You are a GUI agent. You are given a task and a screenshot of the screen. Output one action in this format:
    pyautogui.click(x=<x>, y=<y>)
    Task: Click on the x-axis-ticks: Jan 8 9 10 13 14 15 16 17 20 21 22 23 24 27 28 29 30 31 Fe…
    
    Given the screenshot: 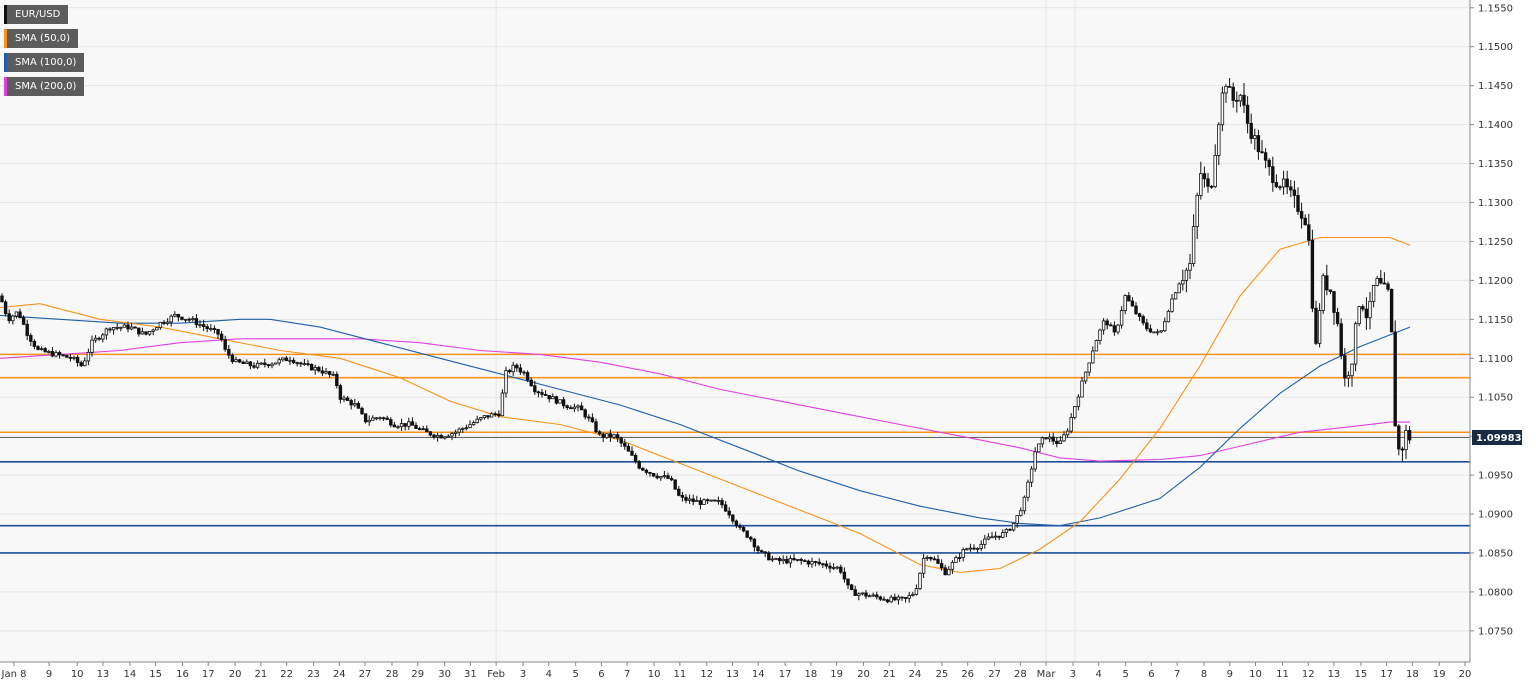 What is the action you would take?
    pyautogui.click(x=736, y=671)
    